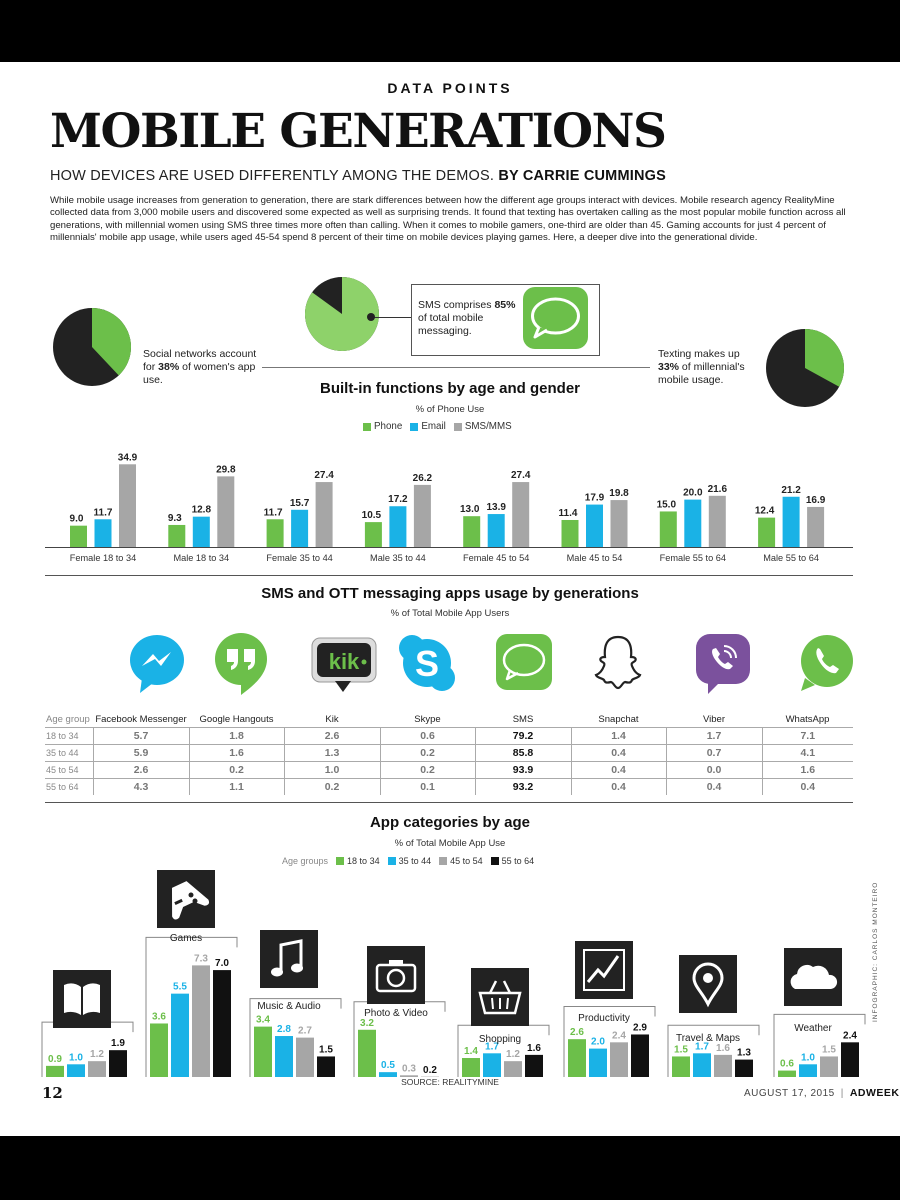 This screenshot has width=900, height=1200. What do you see at coordinates (791, 490) in the screenshot?
I see `data-label: 21.2` at bounding box center [791, 490].